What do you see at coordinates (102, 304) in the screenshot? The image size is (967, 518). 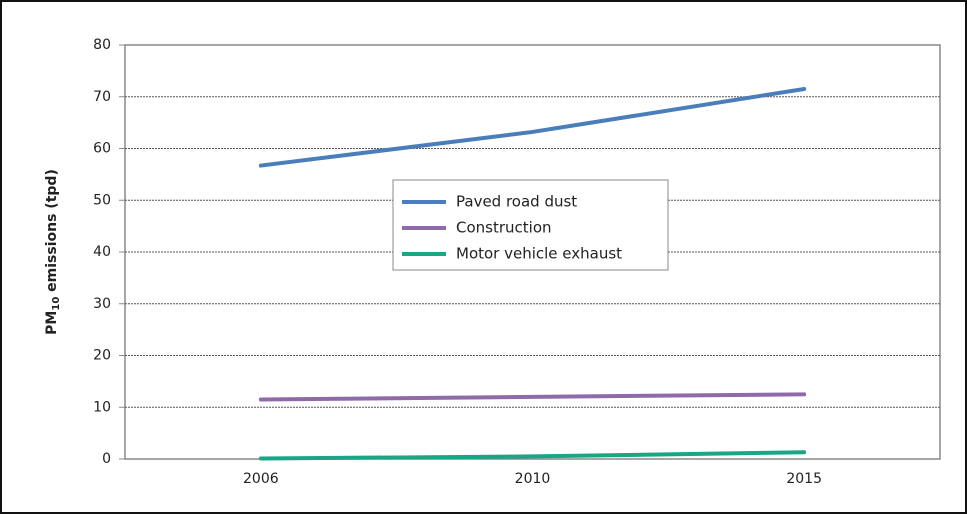 I see `y-tick-label: 30` at bounding box center [102, 304].